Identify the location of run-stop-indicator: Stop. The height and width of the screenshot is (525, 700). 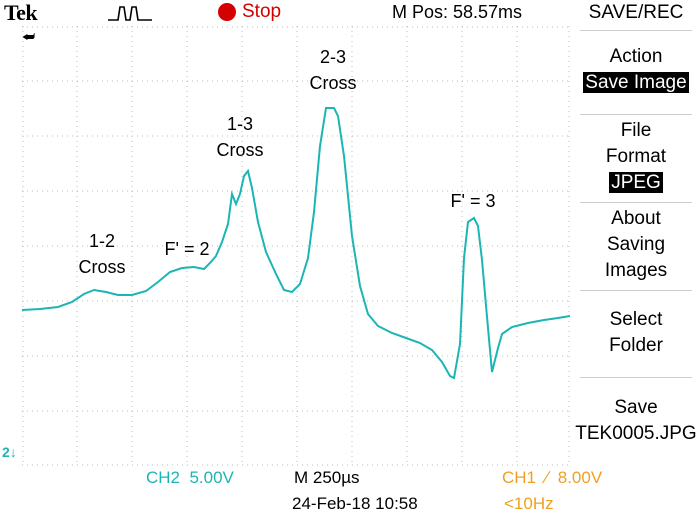
(249, 12).